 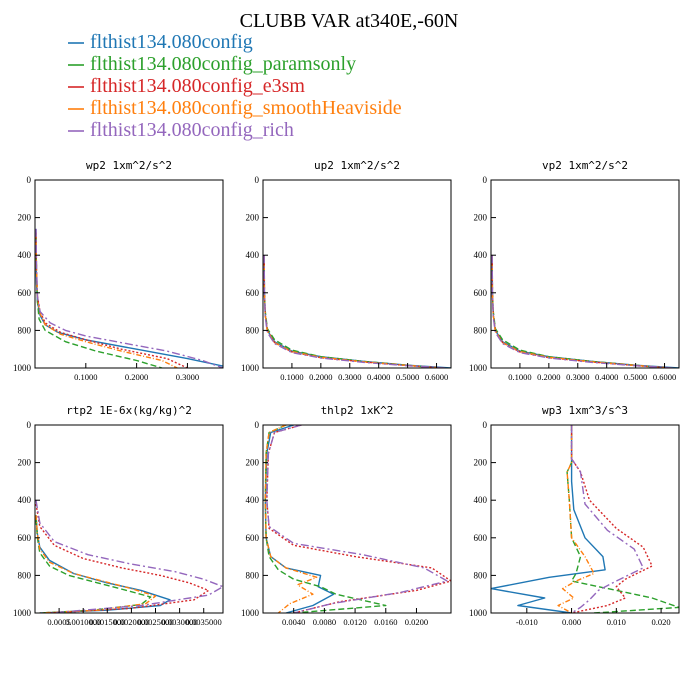 What do you see at coordinates (197, 86) in the screenshot?
I see `legend-label-2: flthist134.080config_e3sm` at bounding box center [197, 86].